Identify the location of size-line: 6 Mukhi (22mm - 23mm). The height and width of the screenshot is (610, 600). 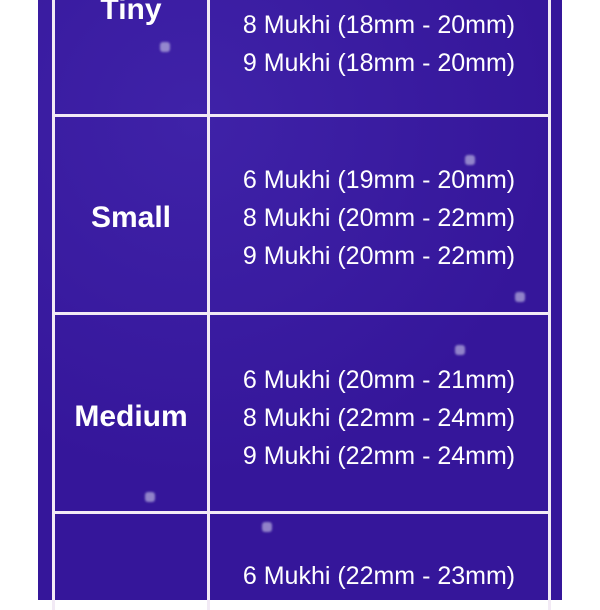
(379, 576).